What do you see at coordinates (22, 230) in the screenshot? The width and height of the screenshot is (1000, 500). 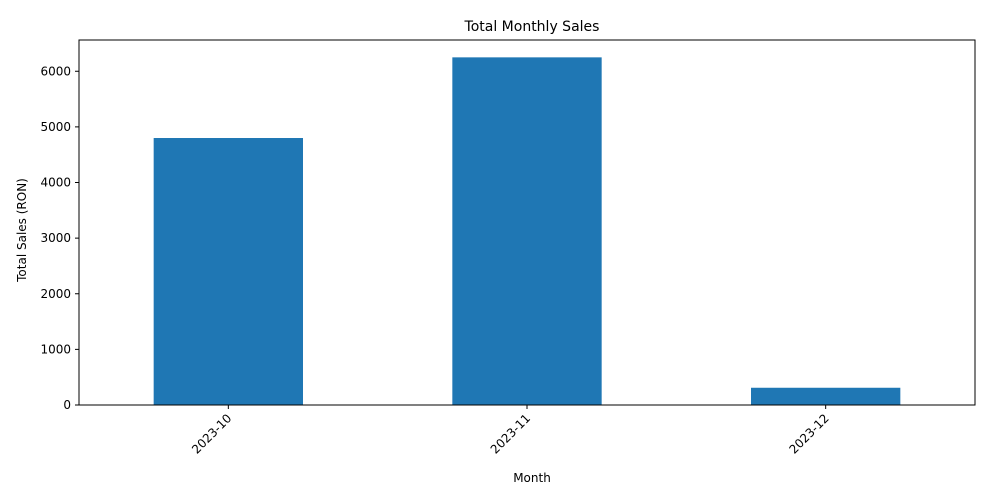 I see `y-axis-label: Total Sales (RON)` at bounding box center [22, 230].